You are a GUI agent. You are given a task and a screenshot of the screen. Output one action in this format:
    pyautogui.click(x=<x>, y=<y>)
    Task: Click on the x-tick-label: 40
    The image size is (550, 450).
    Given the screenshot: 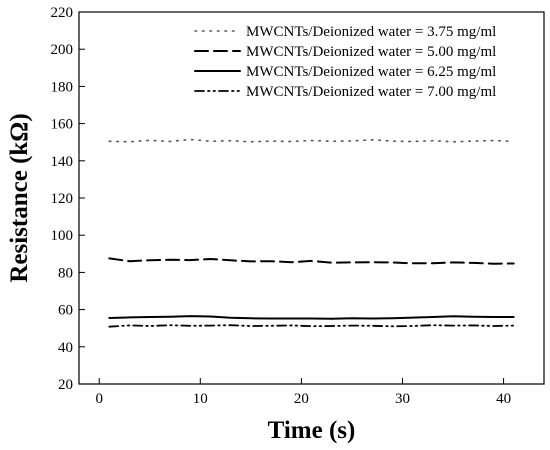 What is the action you would take?
    pyautogui.click(x=503, y=399)
    